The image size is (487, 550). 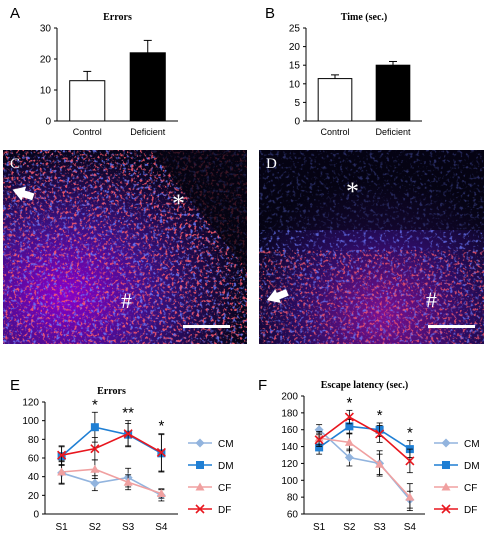 What do you see at coordinates (297, 122) in the screenshot?
I see `chart-b-ytick-label: 0` at bounding box center [297, 122].